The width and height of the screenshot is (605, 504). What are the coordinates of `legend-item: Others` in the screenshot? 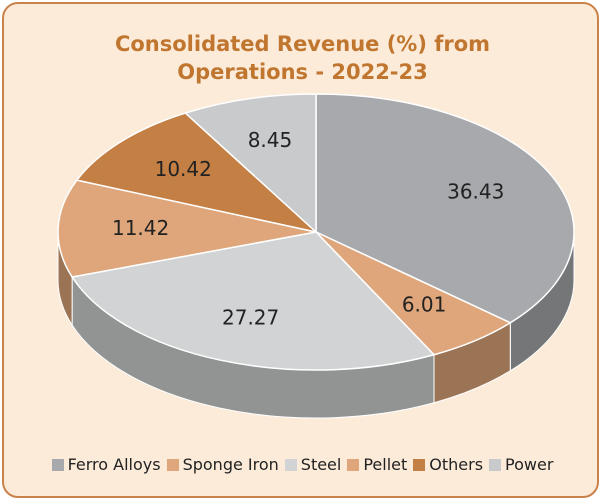 It's located at (448, 464).